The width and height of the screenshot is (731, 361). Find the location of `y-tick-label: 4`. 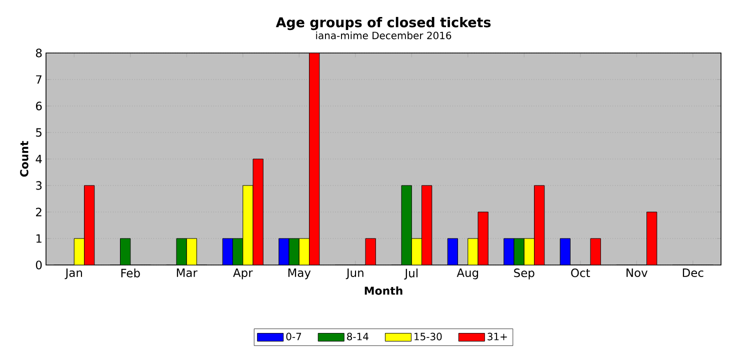

y-tick-label: 4 is located at coordinates (39, 159).